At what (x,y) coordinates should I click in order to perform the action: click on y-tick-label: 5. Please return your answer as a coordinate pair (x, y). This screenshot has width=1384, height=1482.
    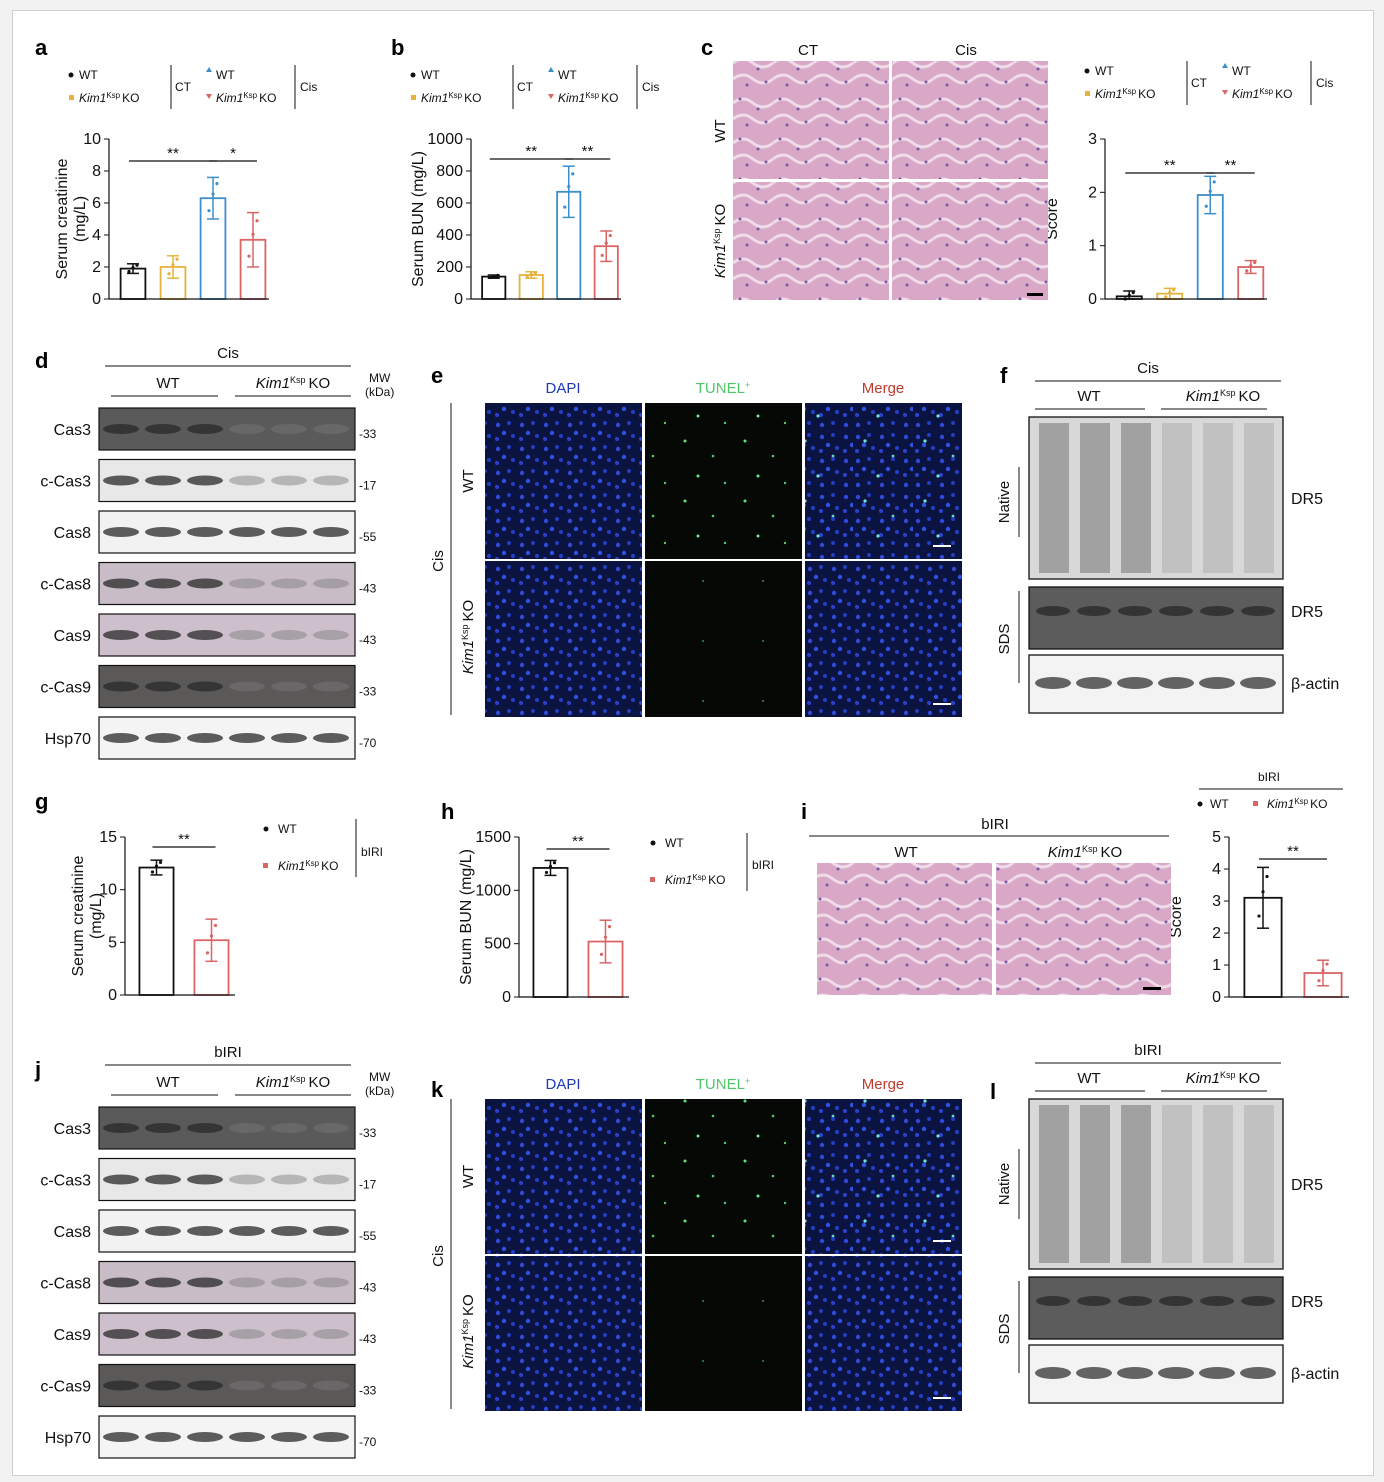
    Looking at the image, I should click on (1216, 837).